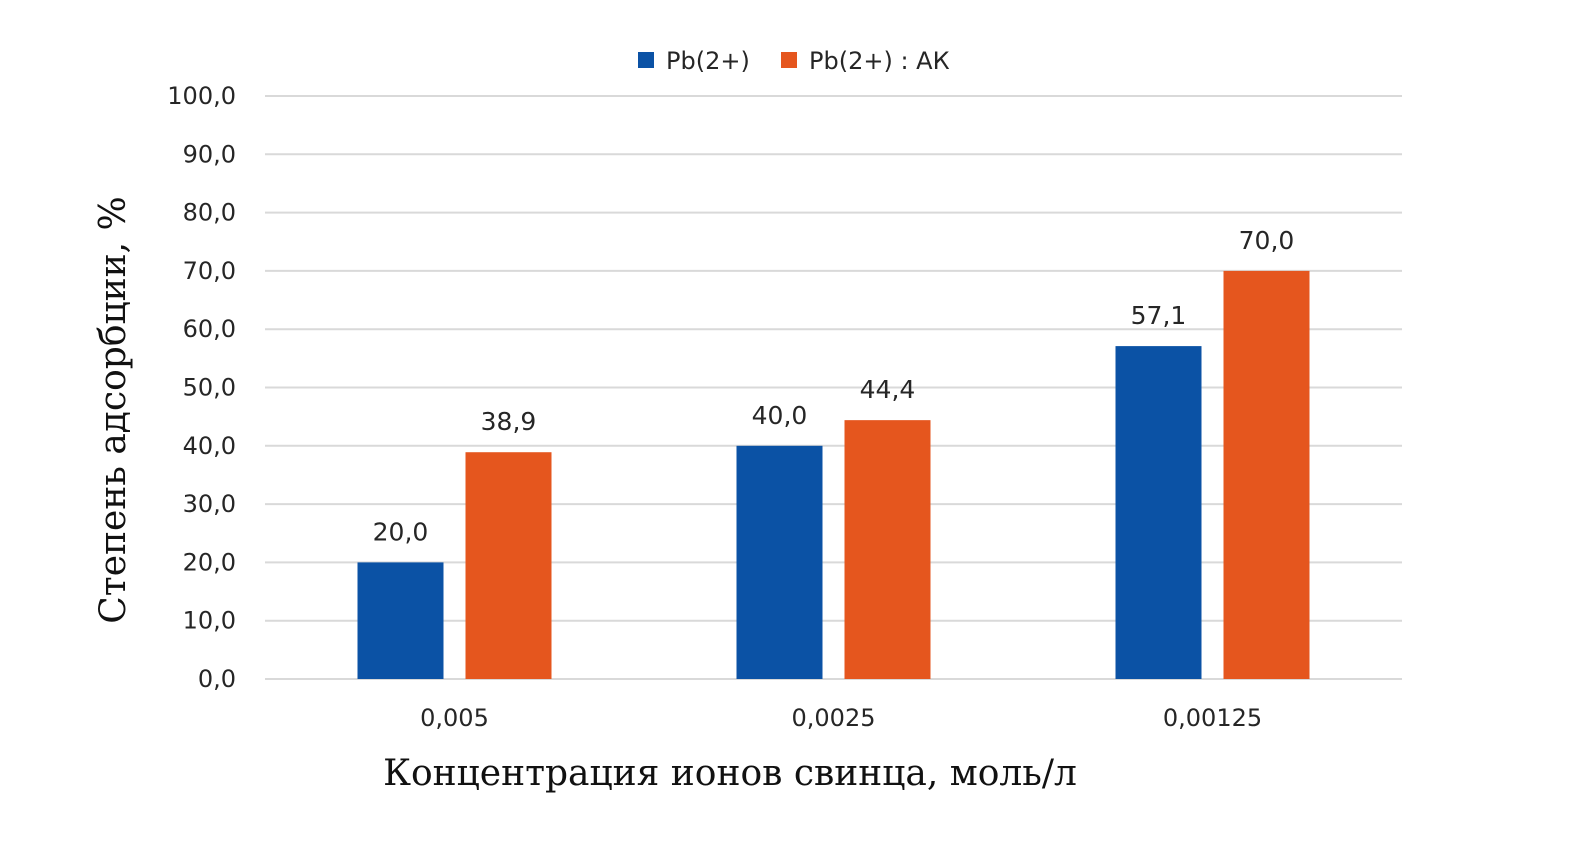 This screenshot has width=1594, height=847. I want to click on y-tick-label: 80,0, so click(209, 213).